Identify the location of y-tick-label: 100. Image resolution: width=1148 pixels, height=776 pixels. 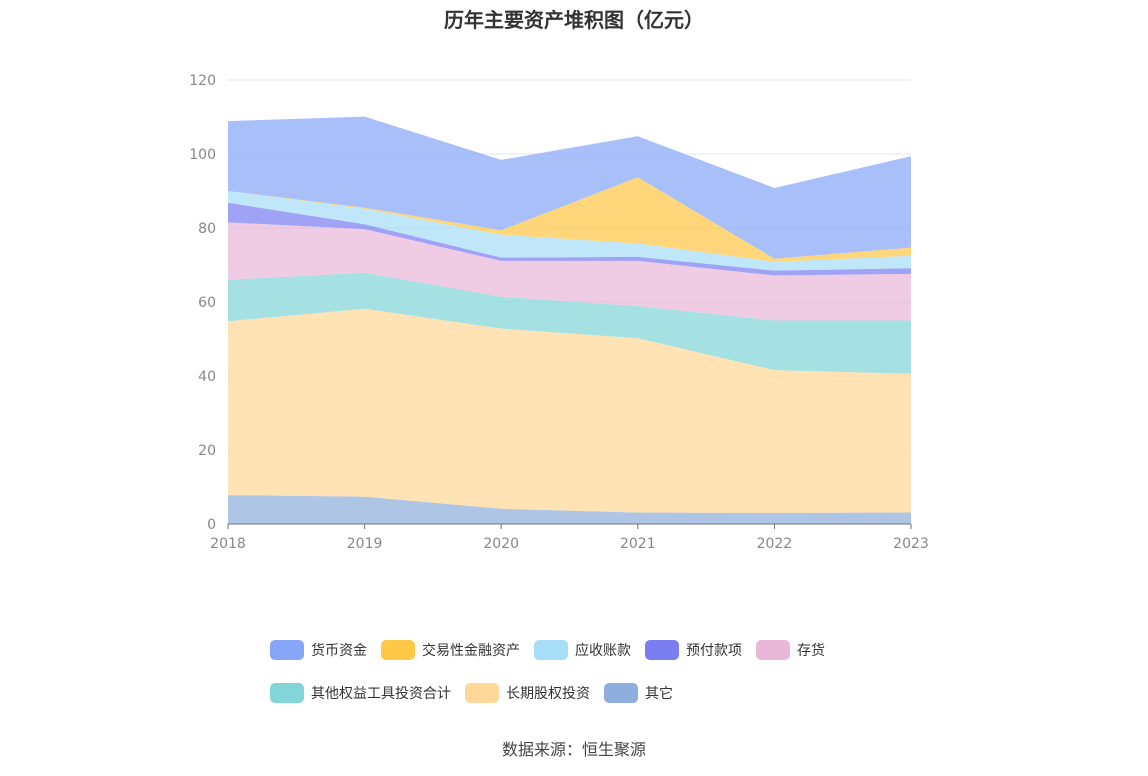
(202, 155).